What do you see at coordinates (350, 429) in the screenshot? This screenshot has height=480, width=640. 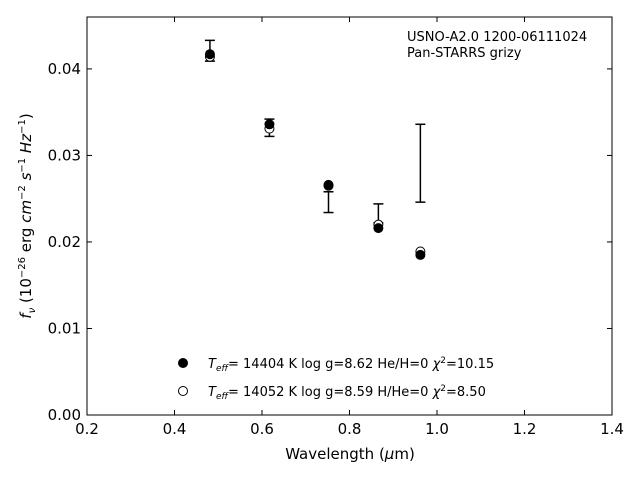 I see `x-tick-label: 0.8` at bounding box center [350, 429].